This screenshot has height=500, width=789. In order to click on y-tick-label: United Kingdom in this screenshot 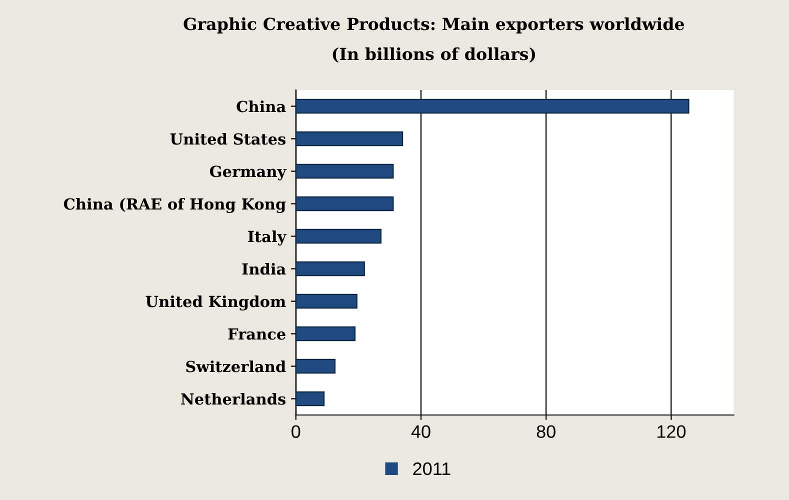, I will do `click(216, 302)`.